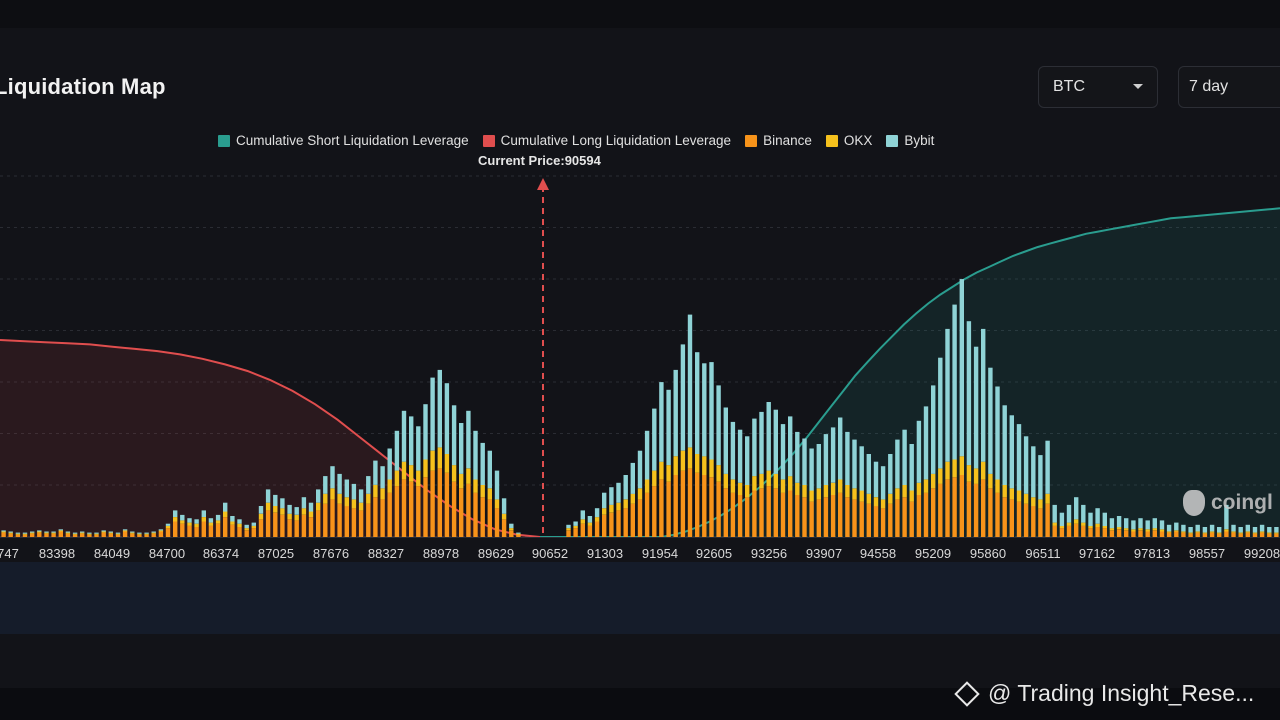 Image resolution: width=1280 pixels, height=720 pixels. I want to click on legend-item-binance: Binance, so click(778, 140).